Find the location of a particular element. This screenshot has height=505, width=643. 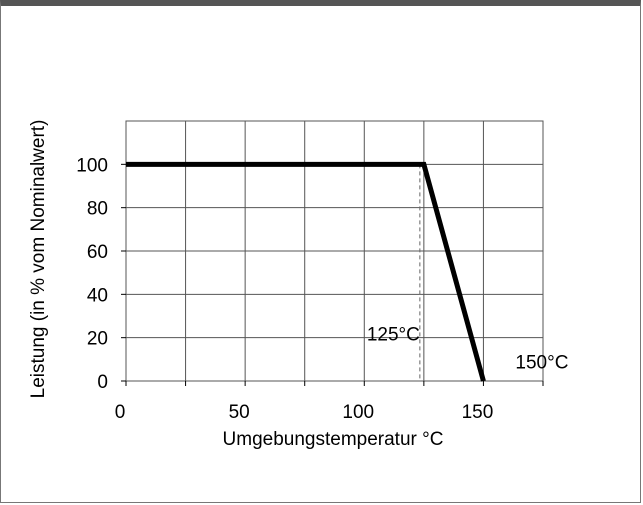

y-tick-label: 20 is located at coordinates (97, 339).